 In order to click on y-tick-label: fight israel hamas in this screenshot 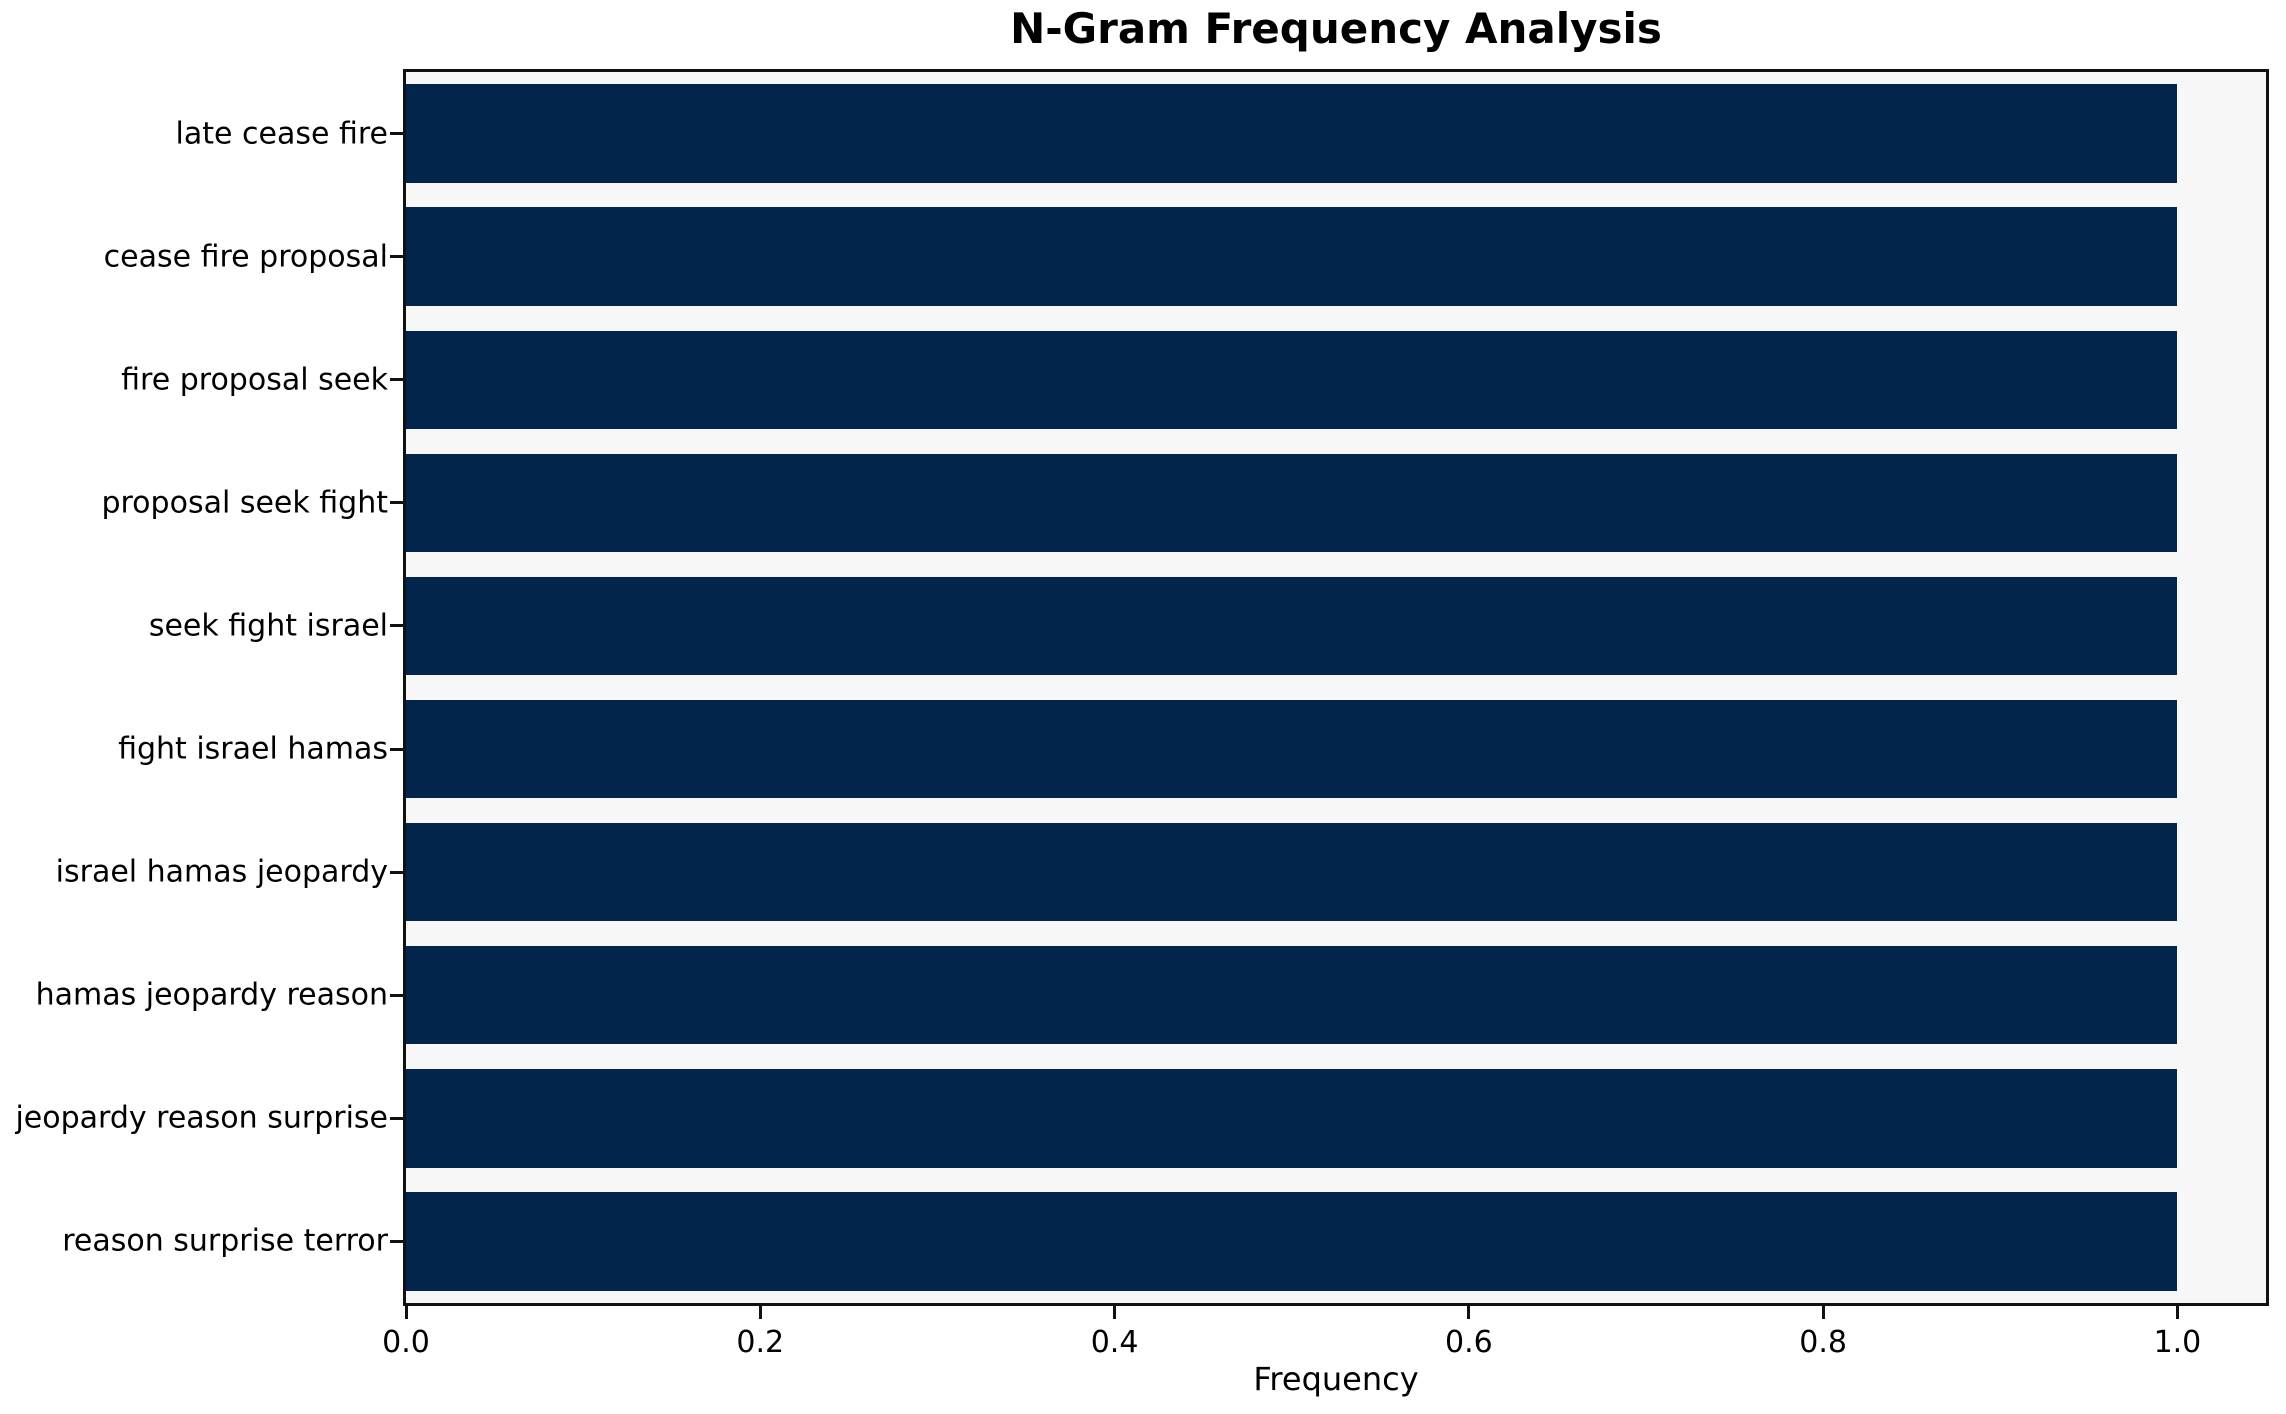, I will do `click(253, 749)`.